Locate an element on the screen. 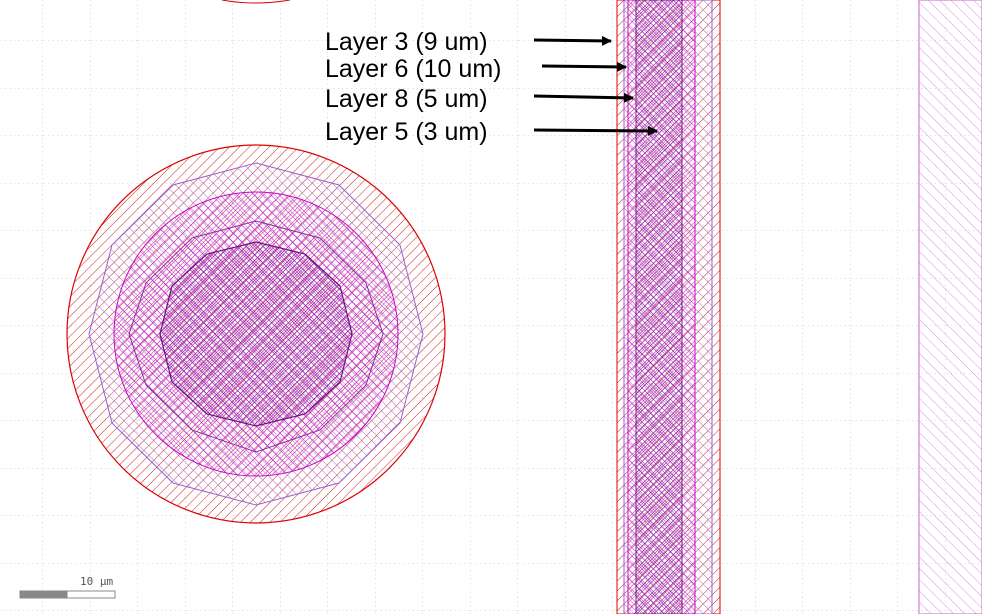  right-strip is located at coordinates (950, 307).